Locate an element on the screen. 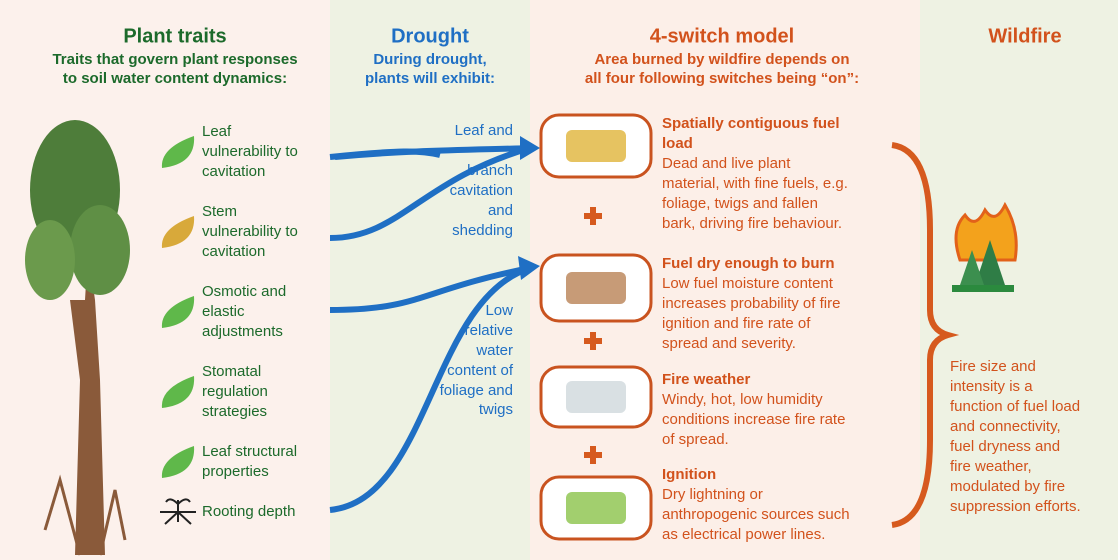  switch-title: Spatially contiguous fuel is located at coordinates (751, 123).